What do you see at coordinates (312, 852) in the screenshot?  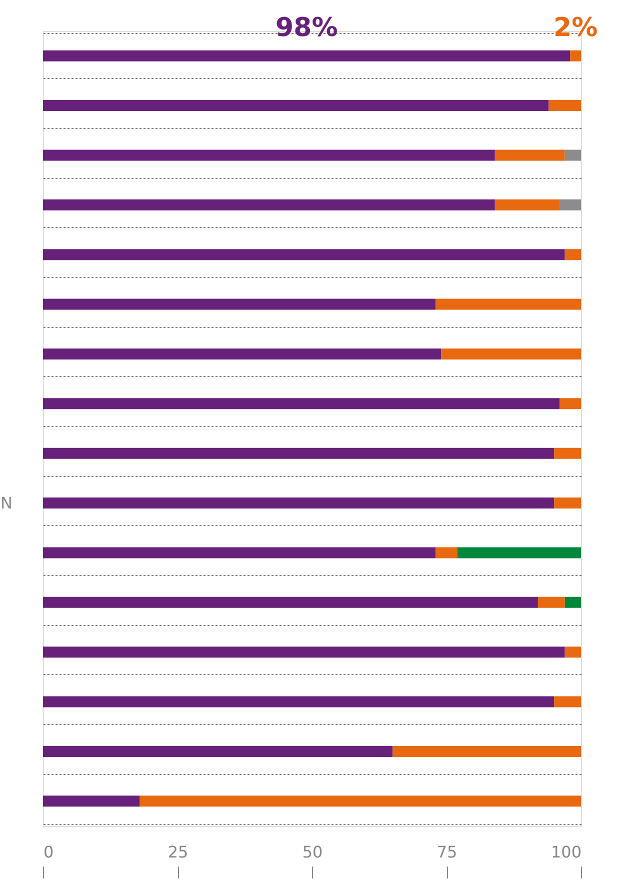 I see `x-tick-label: 50` at bounding box center [312, 852].